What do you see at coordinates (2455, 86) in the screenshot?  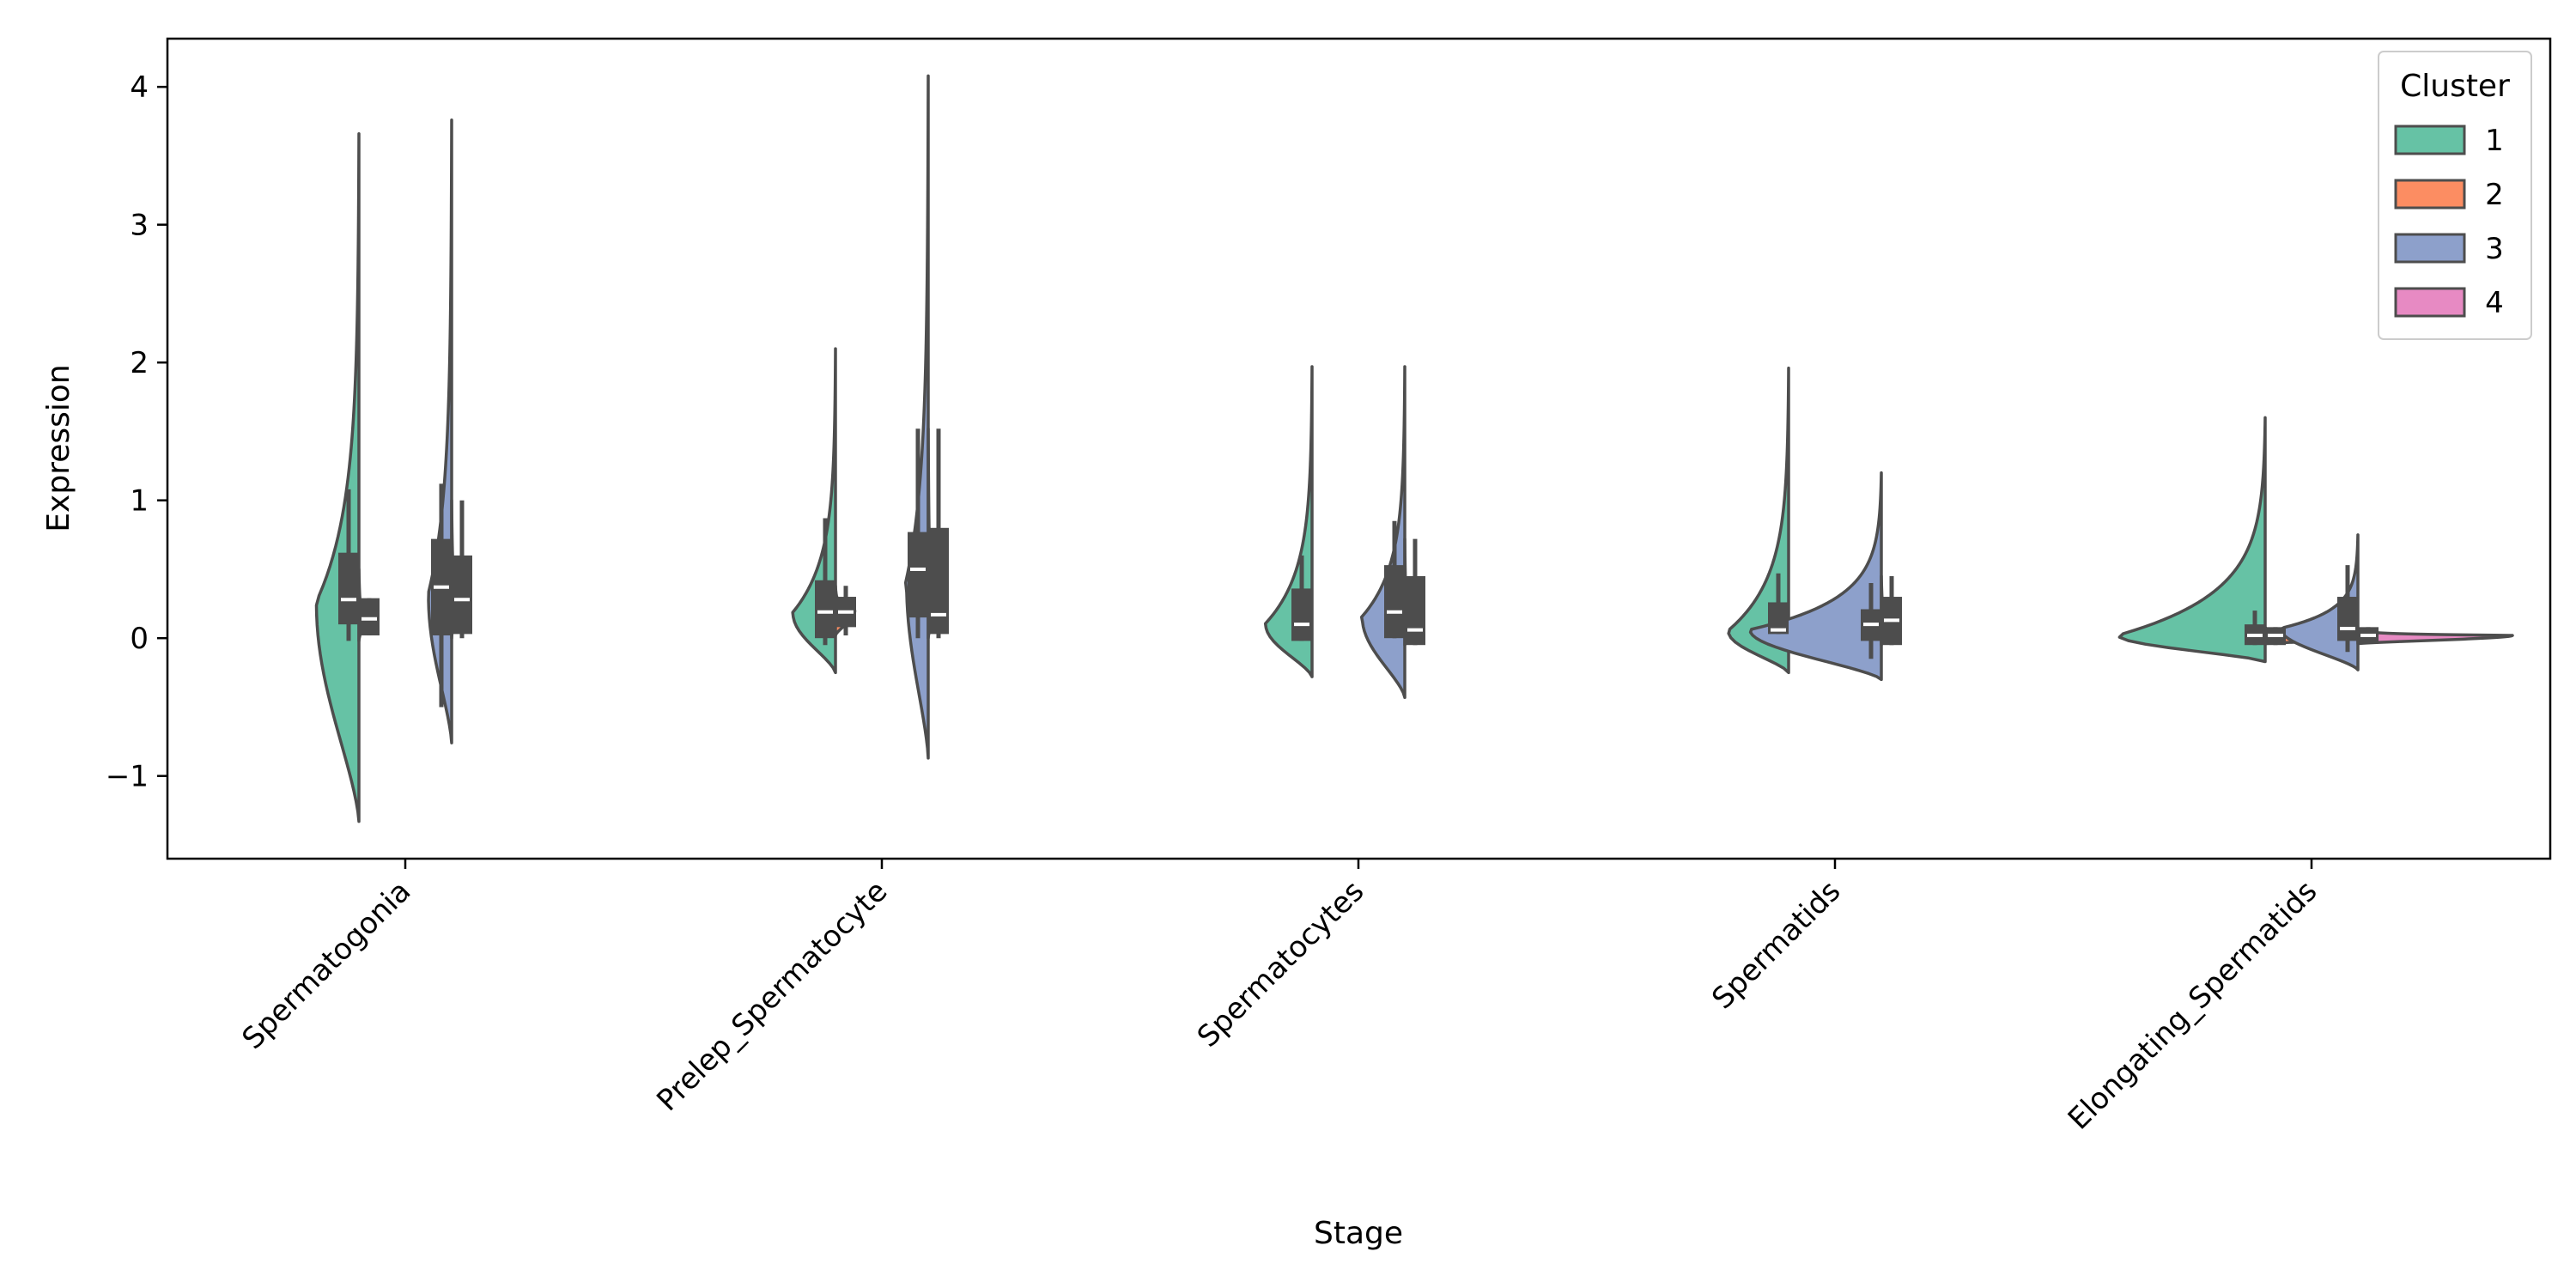 I see `legend-title: Cluster` at bounding box center [2455, 86].